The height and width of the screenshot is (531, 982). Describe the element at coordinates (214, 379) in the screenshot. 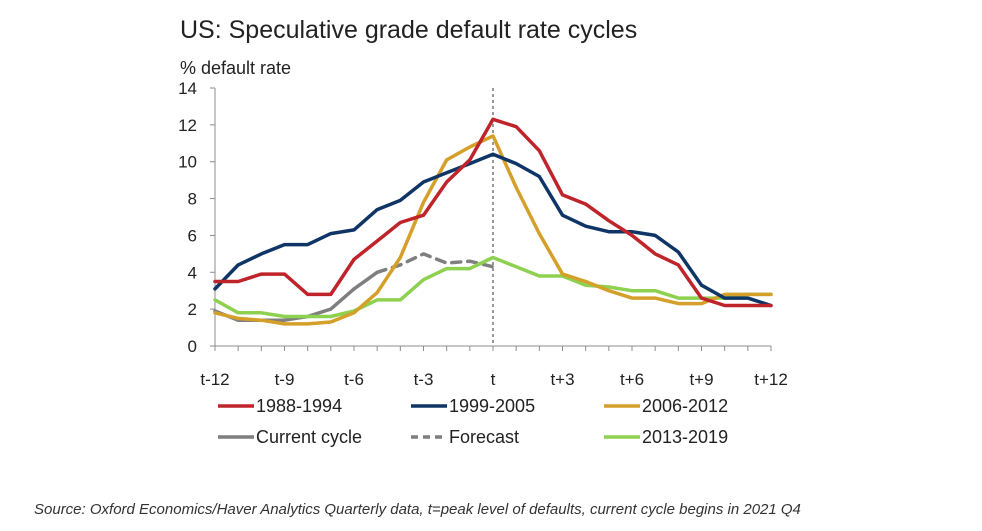

I see `x-tick-label: t-12` at that location.